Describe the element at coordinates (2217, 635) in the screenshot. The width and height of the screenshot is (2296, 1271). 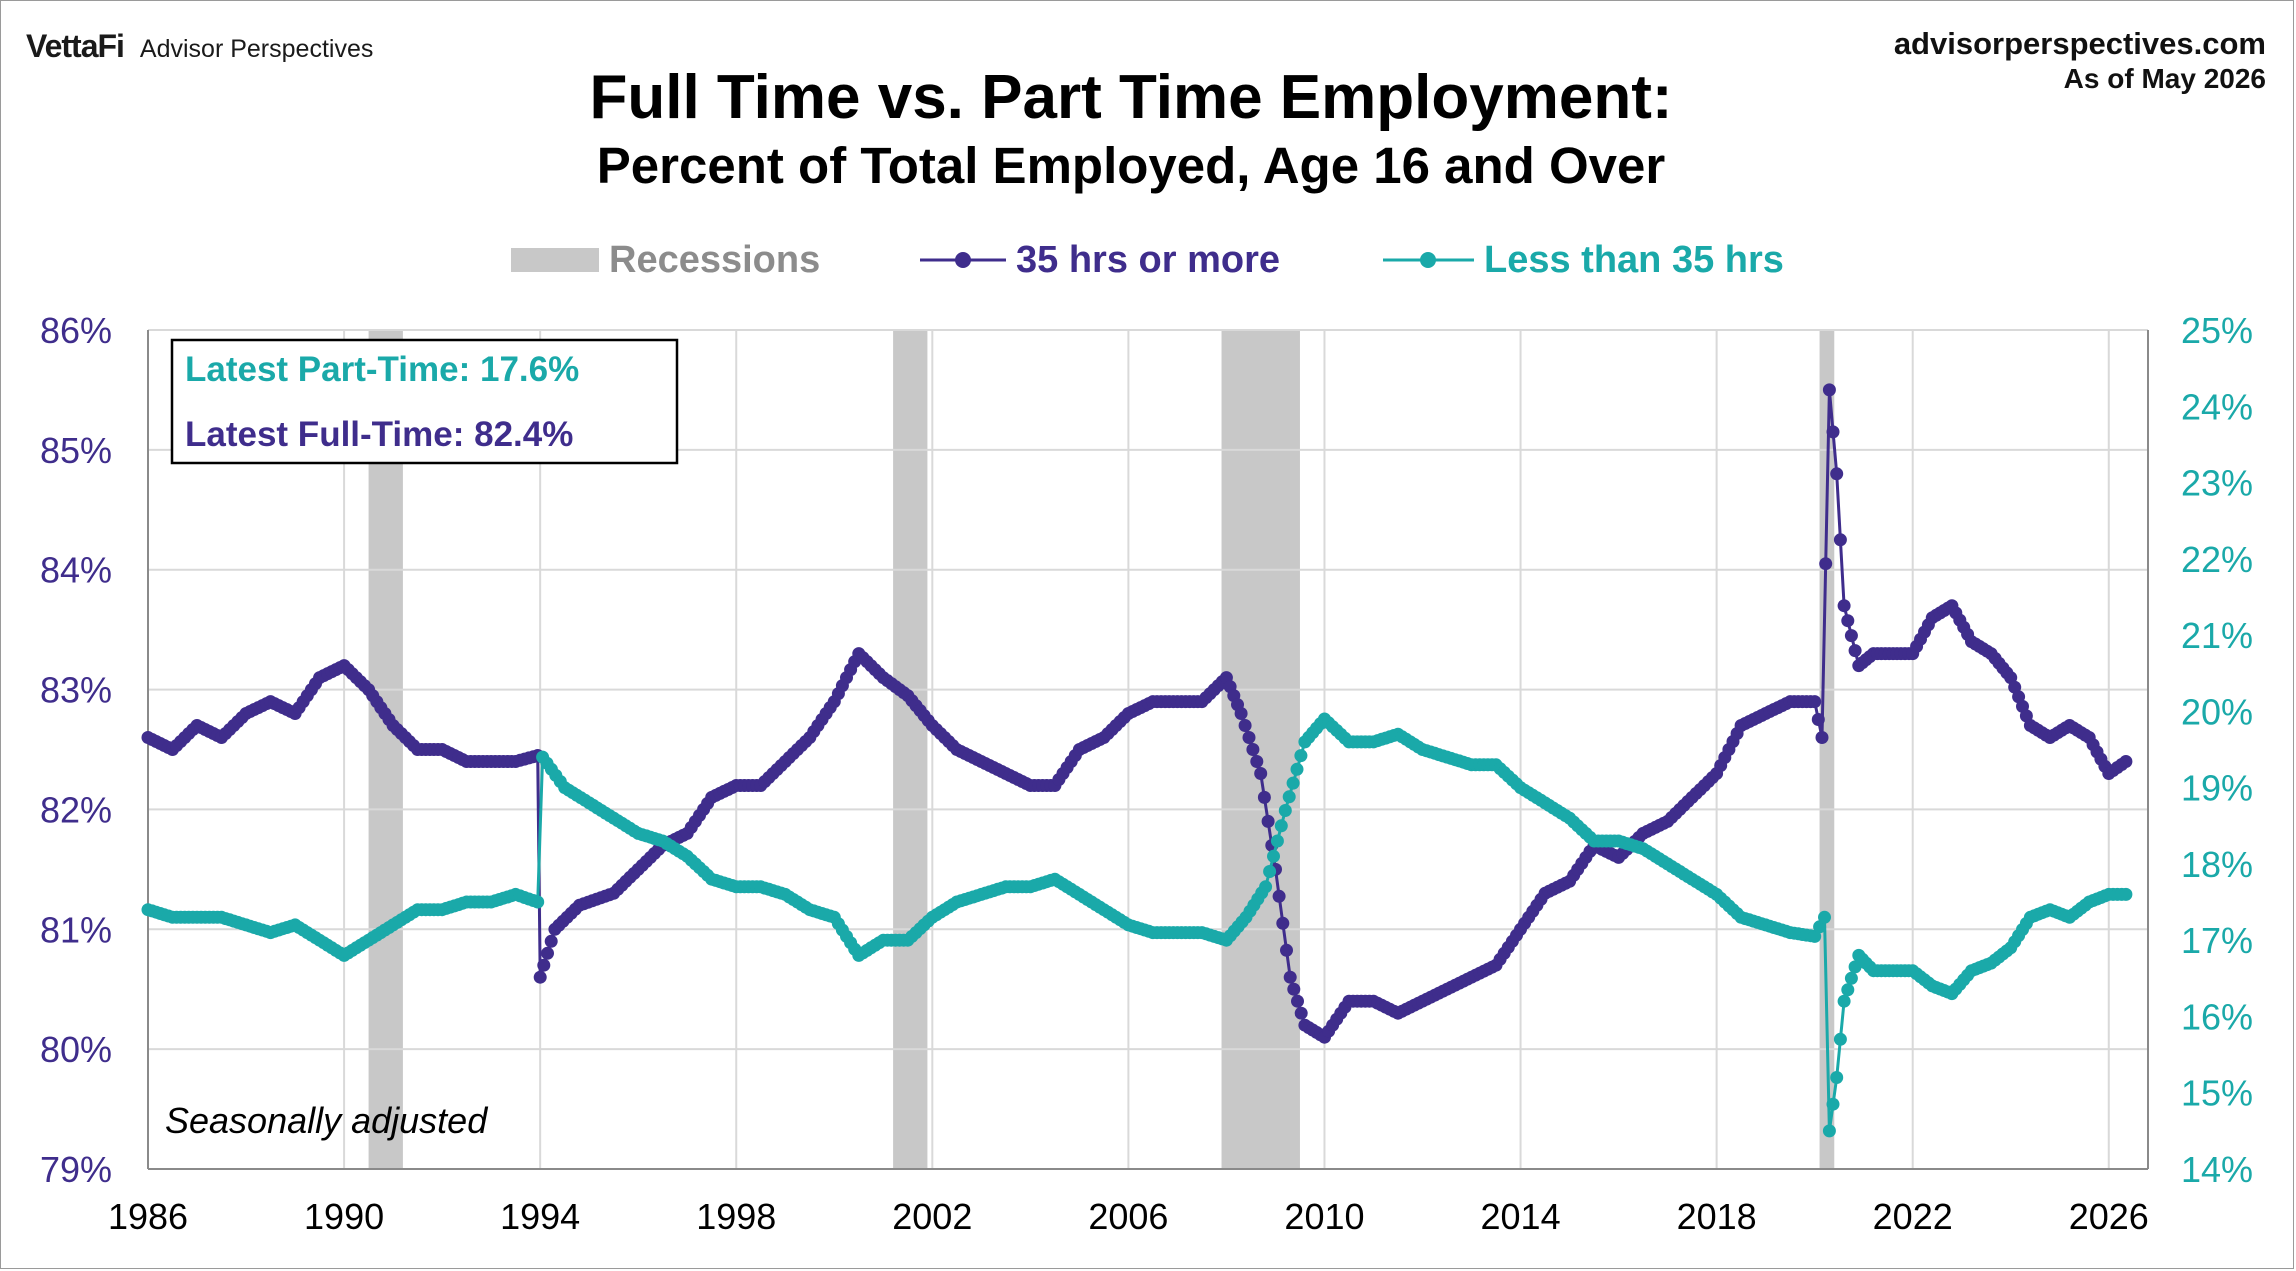
I see `y-right-tick-7: 21%` at that location.